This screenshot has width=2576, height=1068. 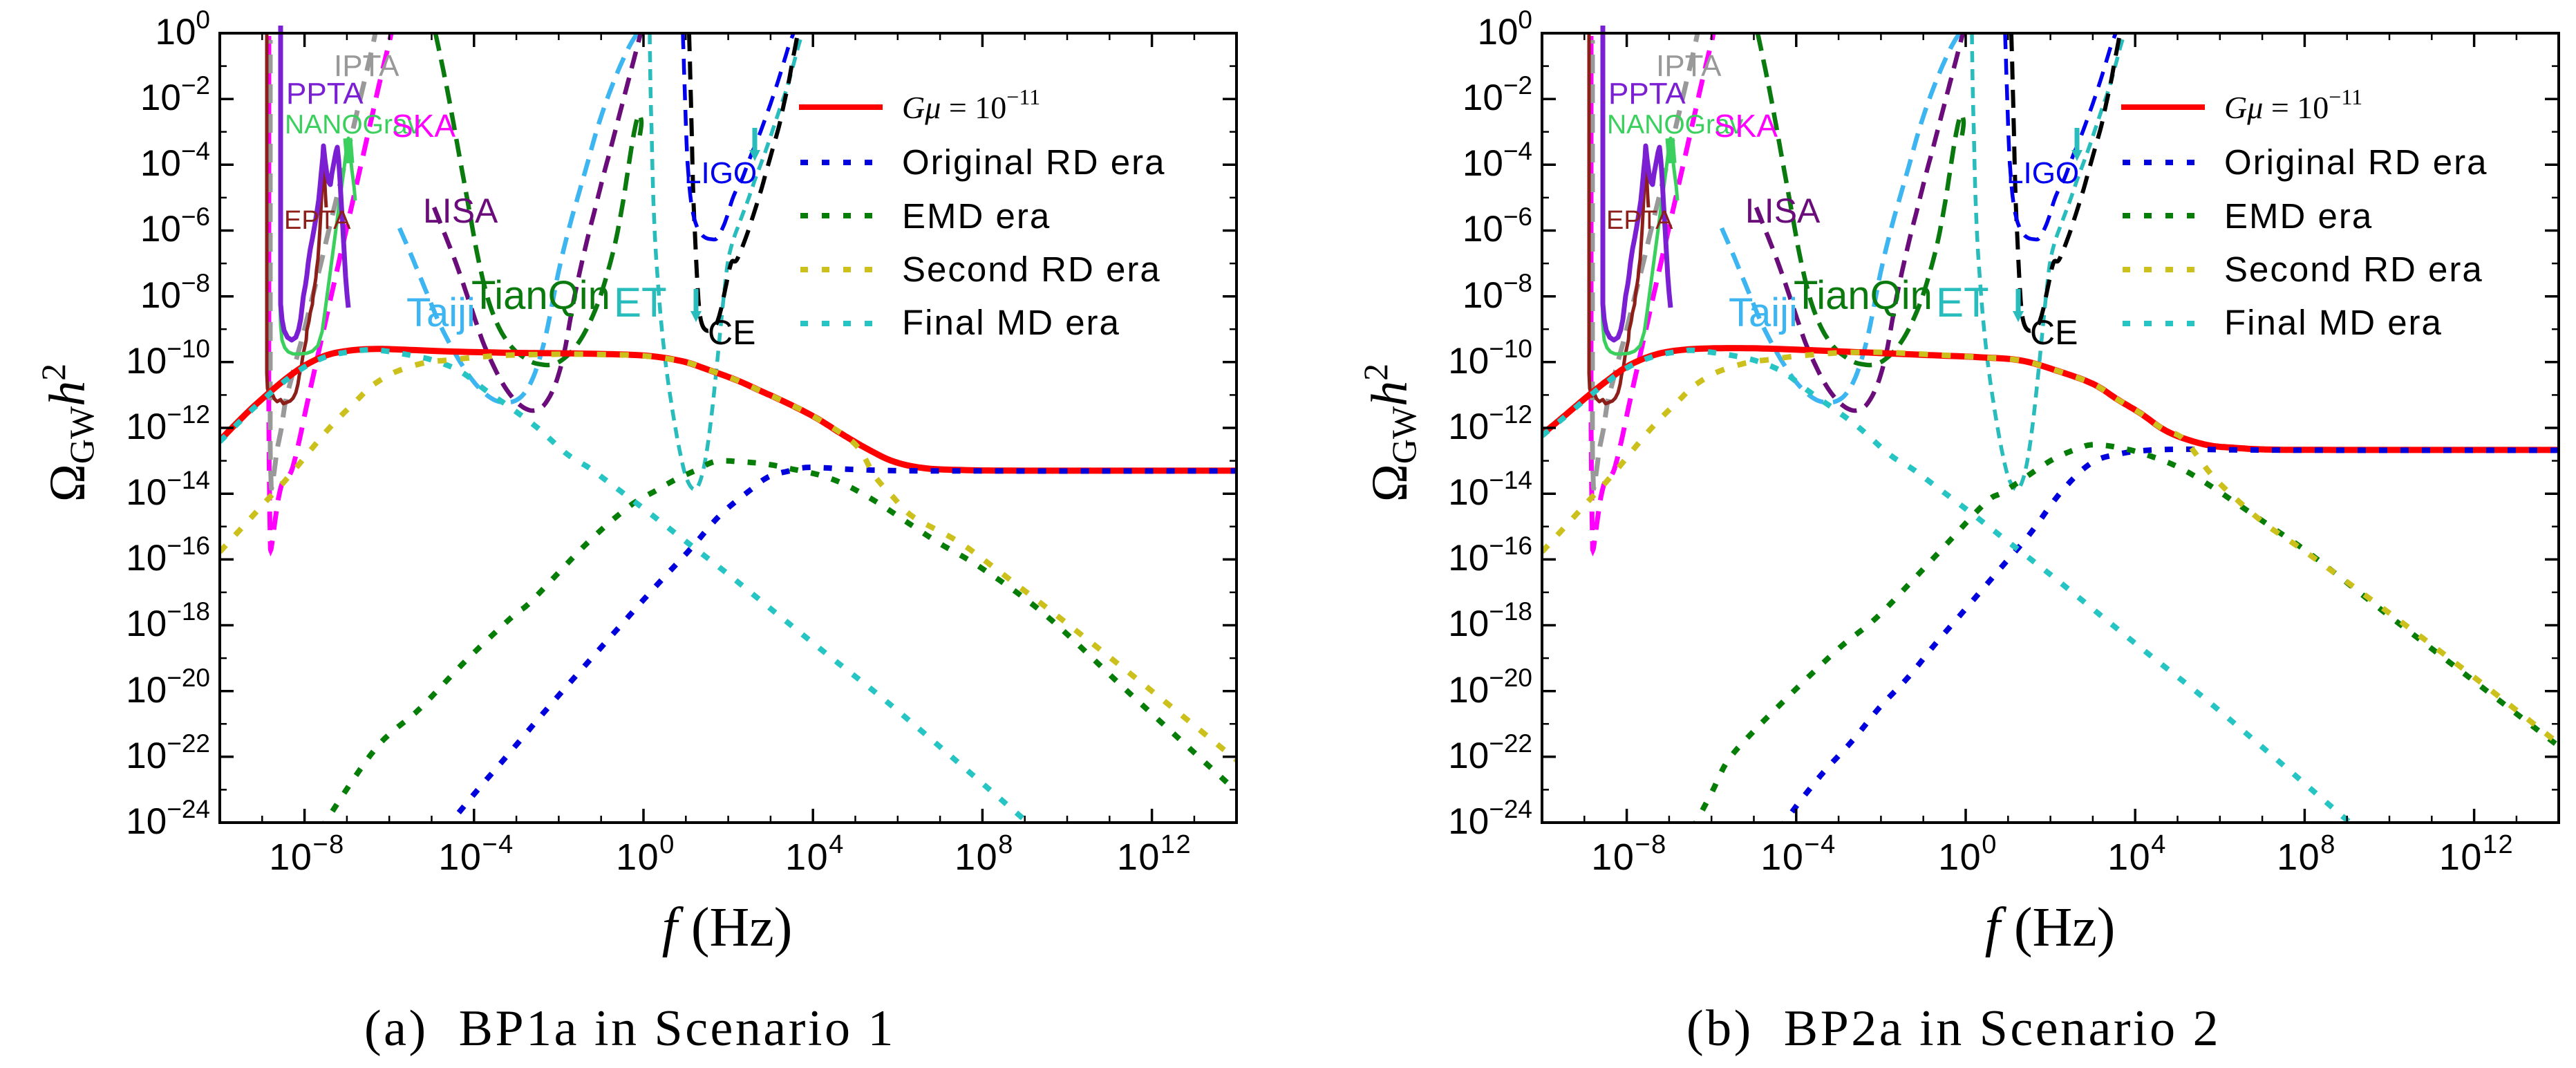 I want to click on svg-text: ΩGWh2, so click(x=67, y=433).